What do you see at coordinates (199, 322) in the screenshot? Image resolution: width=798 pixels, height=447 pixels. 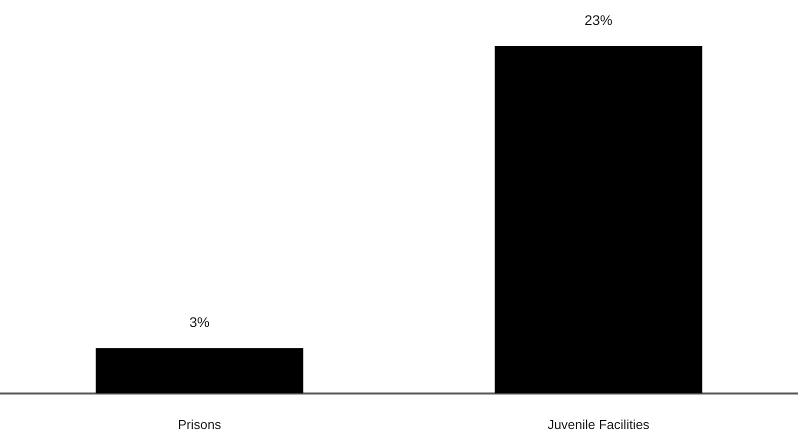 I see `data-label: 3%` at bounding box center [199, 322].